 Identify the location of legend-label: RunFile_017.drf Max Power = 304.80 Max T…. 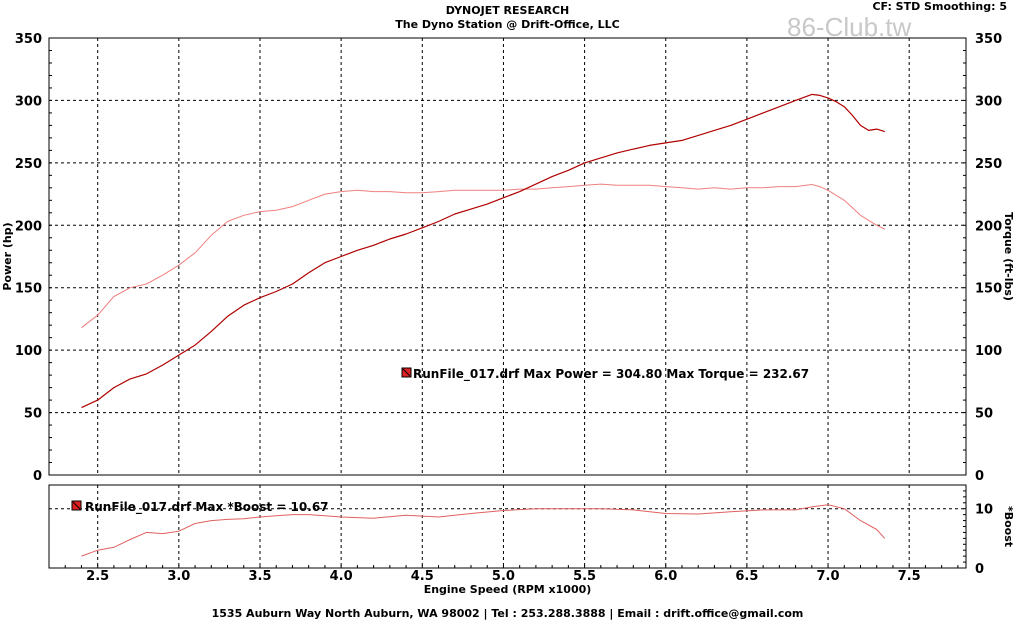
(611, 374).